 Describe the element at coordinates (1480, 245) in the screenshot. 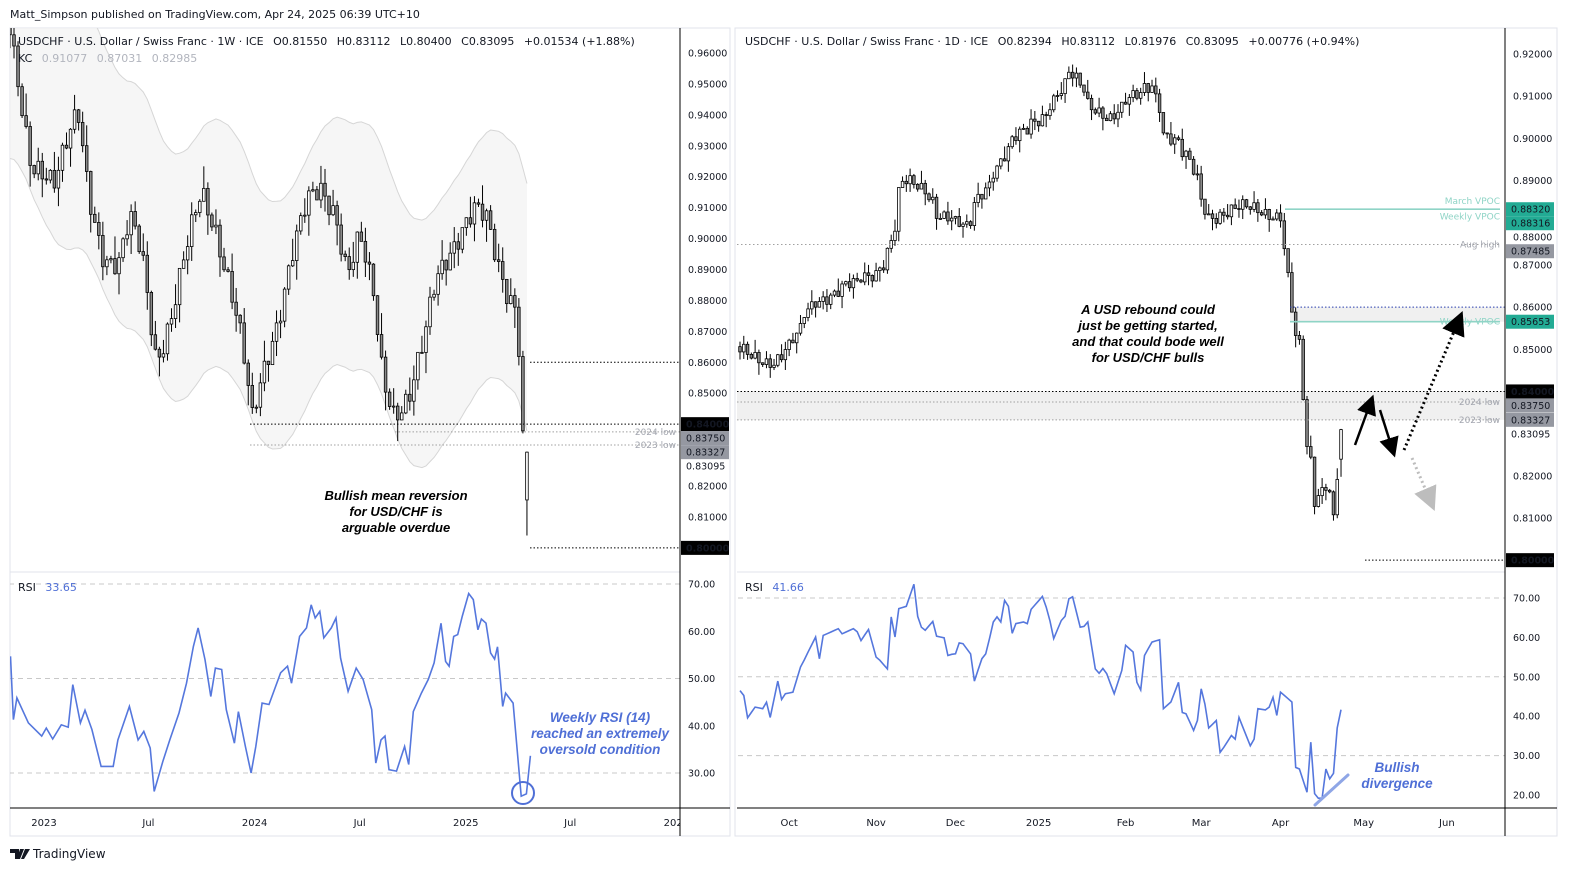

I see `level-label: Aug high` at that location.